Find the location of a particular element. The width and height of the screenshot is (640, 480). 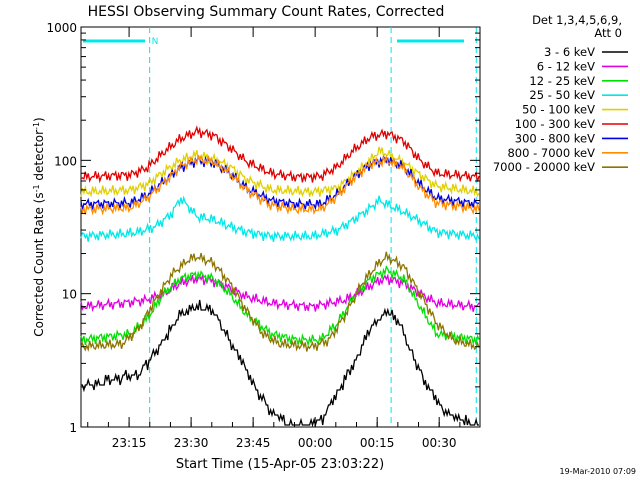

y-axis-label: Corrected Count Rate (s-1 detector-1) is located at coordinates (39, 226).